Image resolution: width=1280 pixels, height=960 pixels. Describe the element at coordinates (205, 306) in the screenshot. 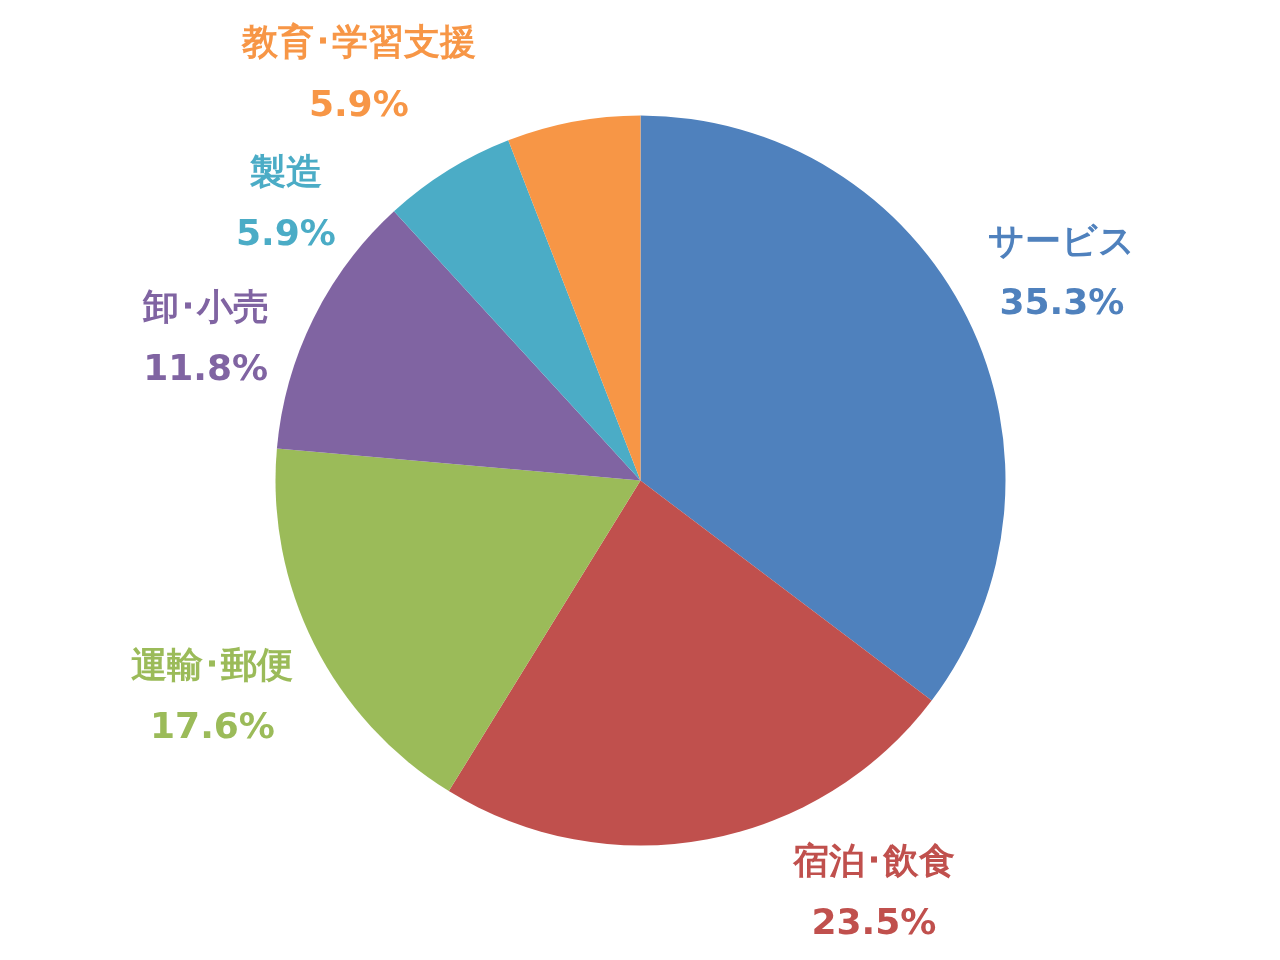

I see `slice-label: 卸･小売` at that location.